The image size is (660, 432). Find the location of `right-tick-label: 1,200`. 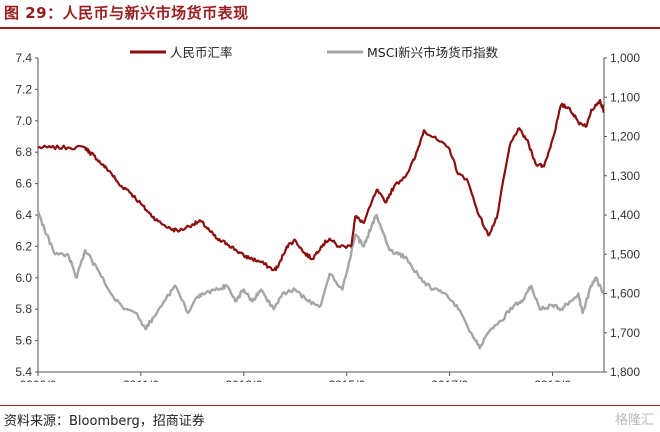

right-tick-label: 1,200 is located at coordinates (625, 137).